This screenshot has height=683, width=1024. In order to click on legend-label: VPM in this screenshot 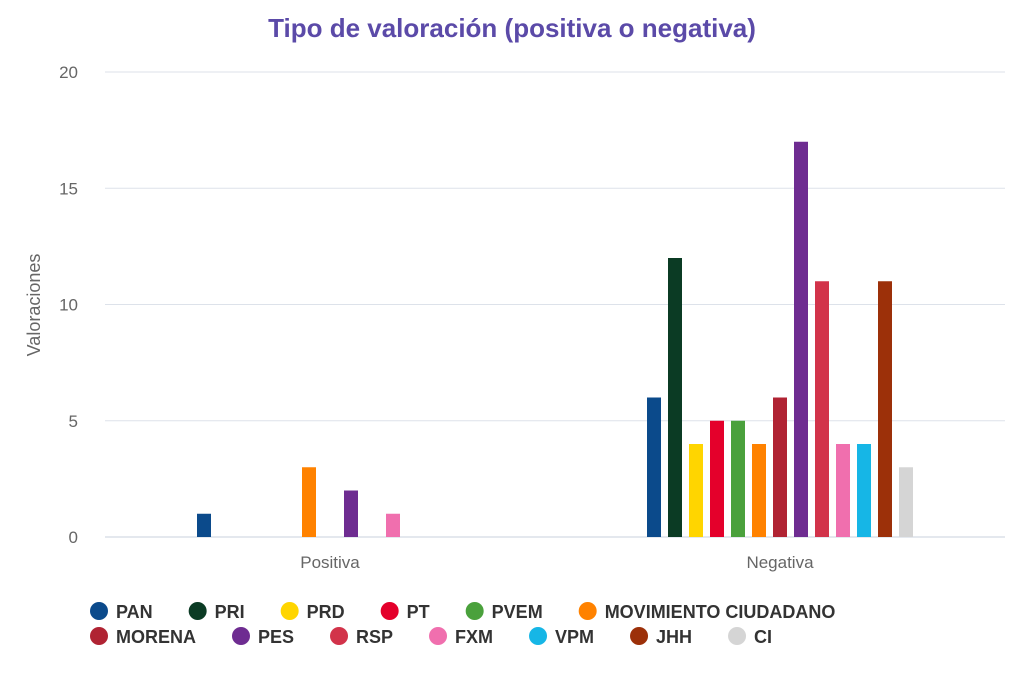, I will do `click(574, 637)`.